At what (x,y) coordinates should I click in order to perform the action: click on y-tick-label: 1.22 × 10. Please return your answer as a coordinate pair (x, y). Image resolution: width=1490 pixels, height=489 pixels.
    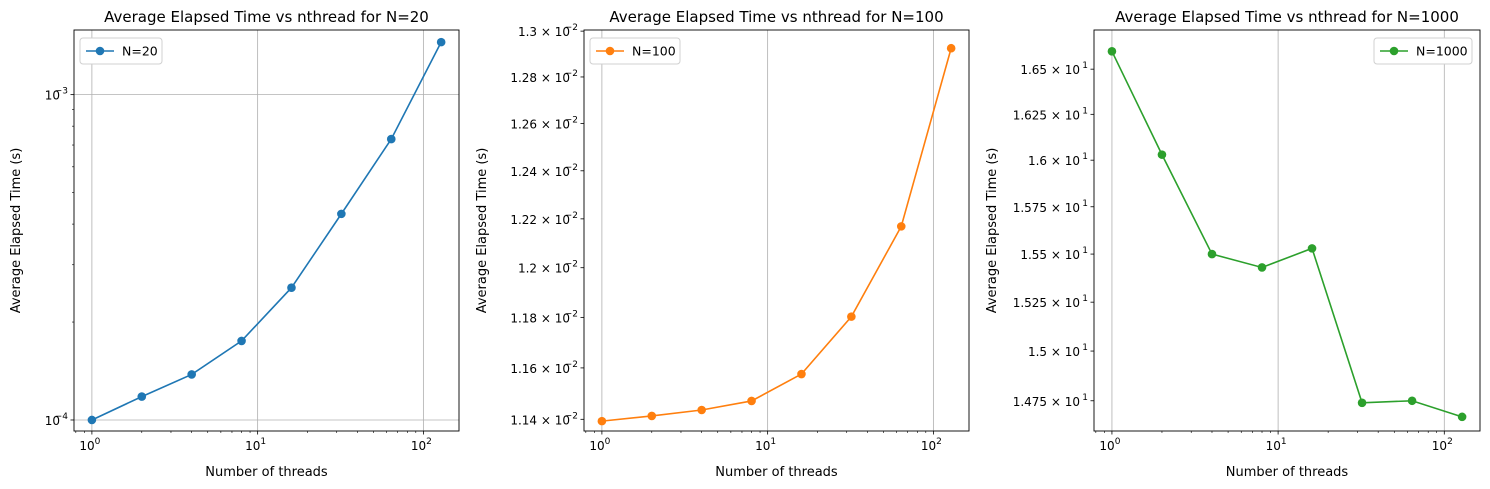
    Looking at the image, I should click on (540, 220).